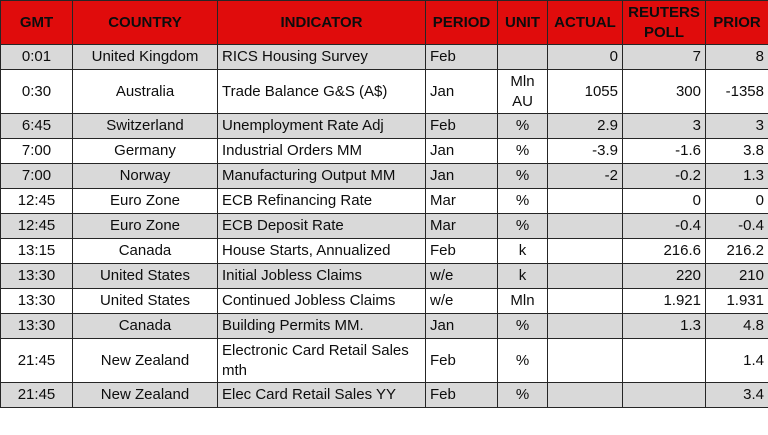 This screenshot has width=768, height=435. Describe the element at coordinates (321, 251) in the screenshot. I see `cell-indicator: House Starts, Annualized` at that location.